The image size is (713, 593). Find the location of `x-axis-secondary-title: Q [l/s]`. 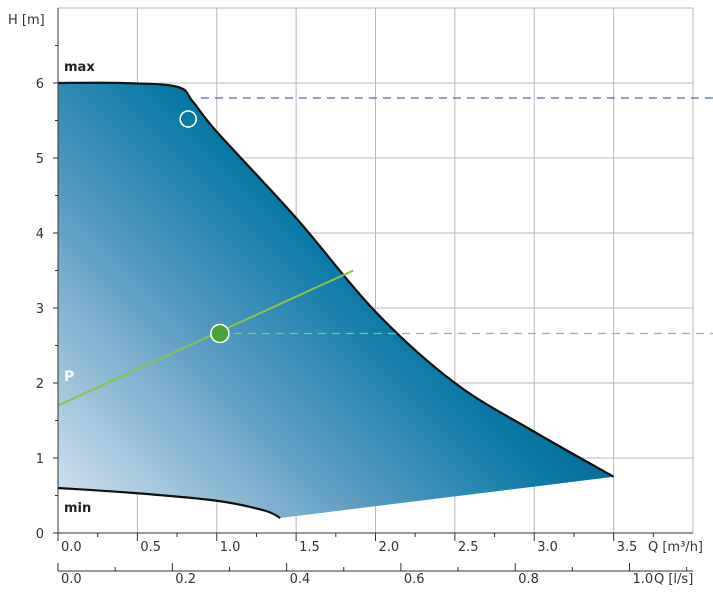

x-axis-secondary-title: Q [l/s] is located at coordinates (673, 579).